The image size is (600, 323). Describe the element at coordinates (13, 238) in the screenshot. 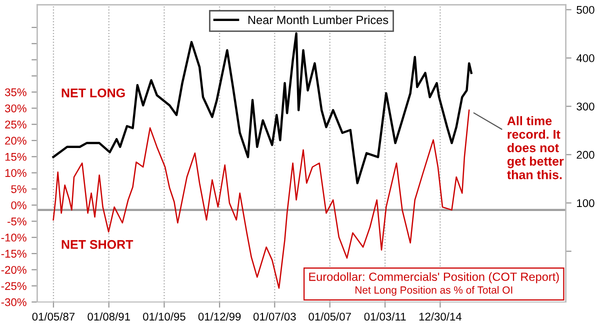

I see `y-tick-label: -10%` at that location.